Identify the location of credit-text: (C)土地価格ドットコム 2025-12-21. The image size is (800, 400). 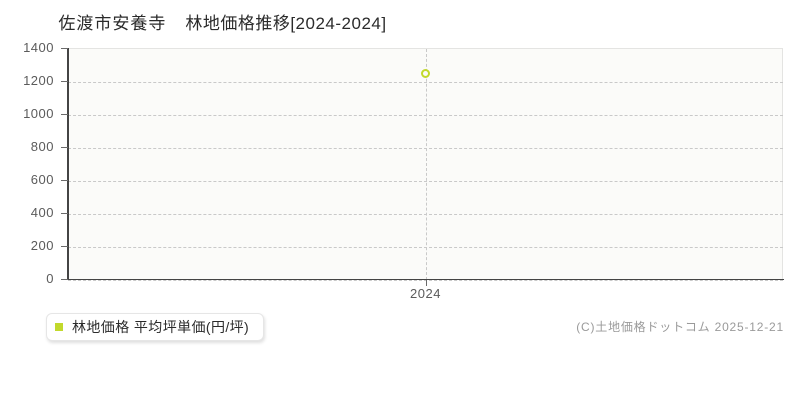
(680, 327).